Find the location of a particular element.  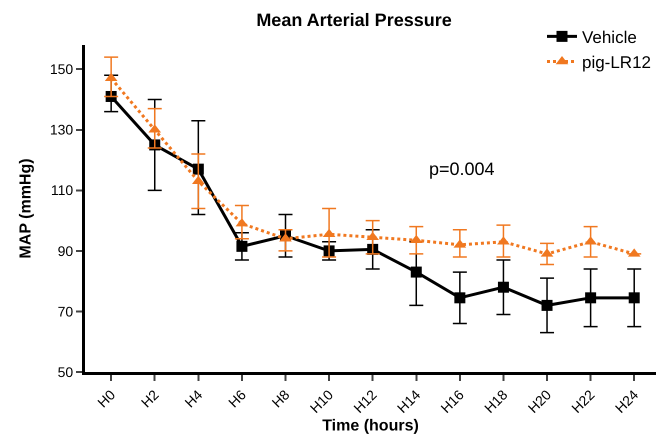

legend-label: pig-LR12 is located at coordinates (616, 62).